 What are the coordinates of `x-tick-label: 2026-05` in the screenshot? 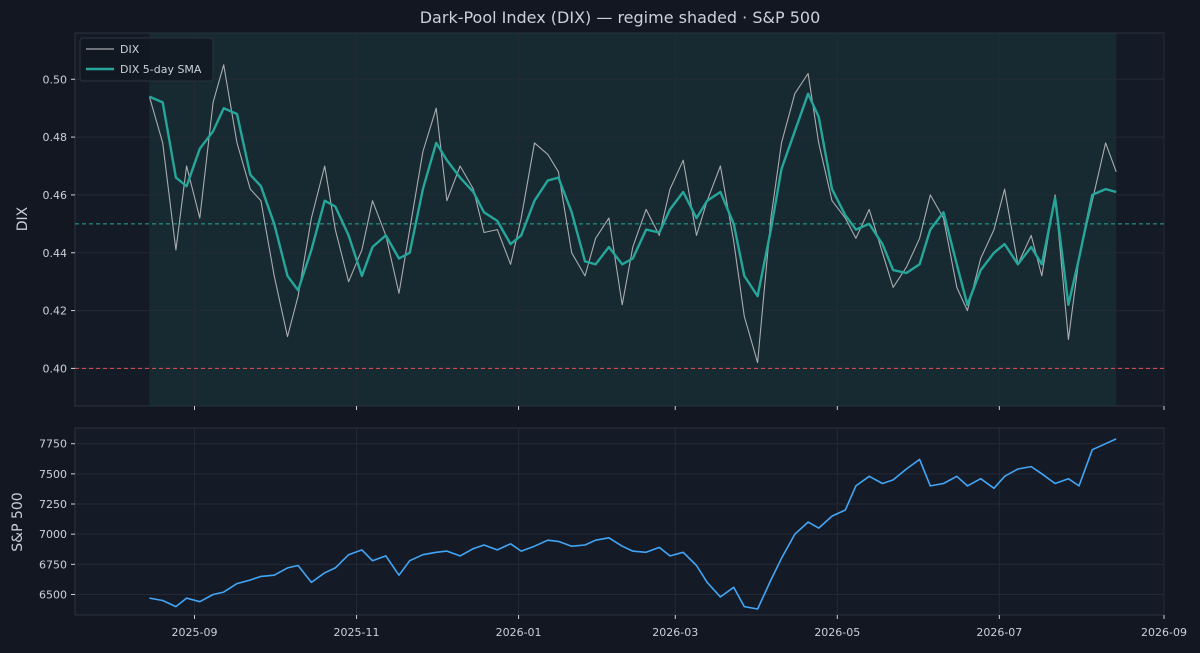 It's located at (837, 632).